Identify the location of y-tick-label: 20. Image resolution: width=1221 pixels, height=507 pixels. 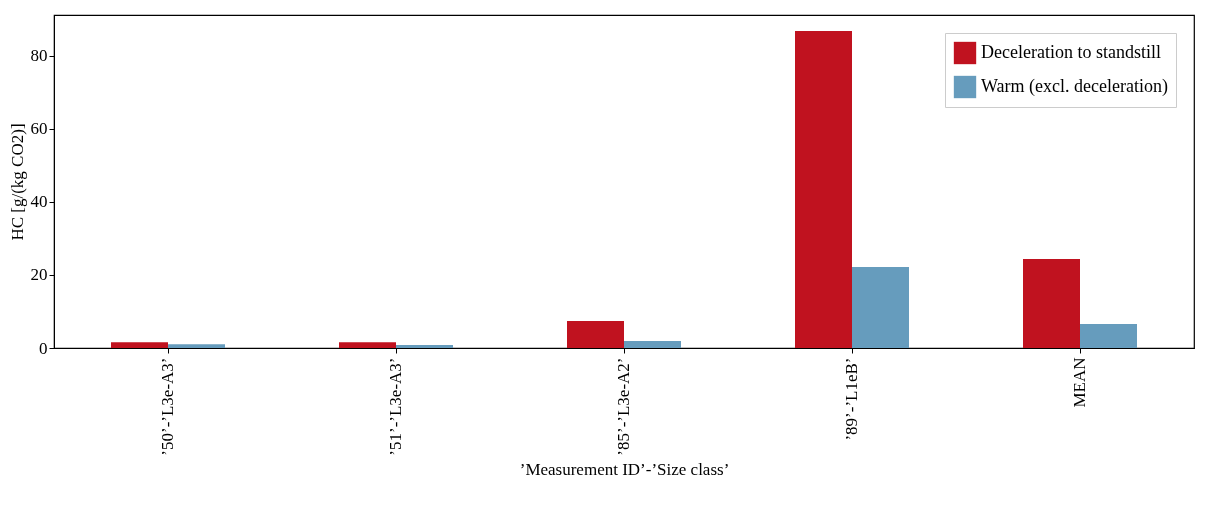
(39, 275).